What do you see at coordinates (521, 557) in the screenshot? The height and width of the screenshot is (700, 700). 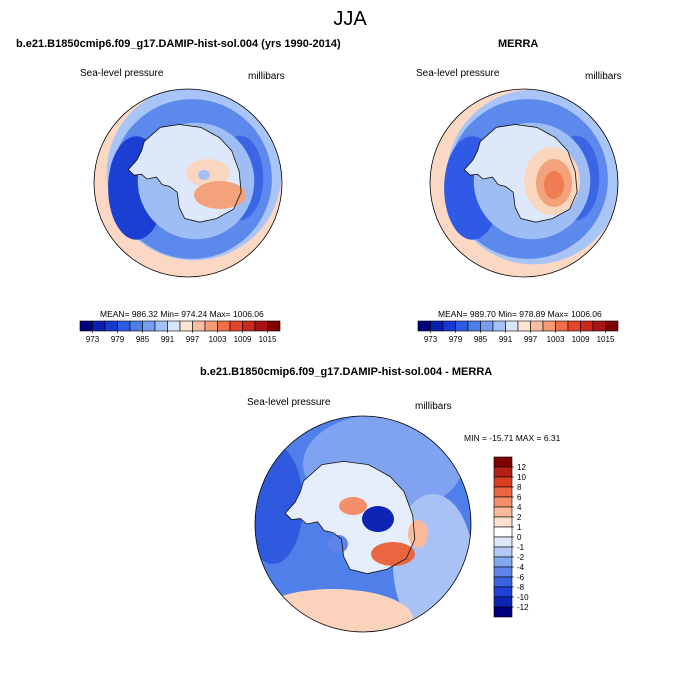 I see `diff-colorbar-tick-label: -2` at bounding box center [521, 557].